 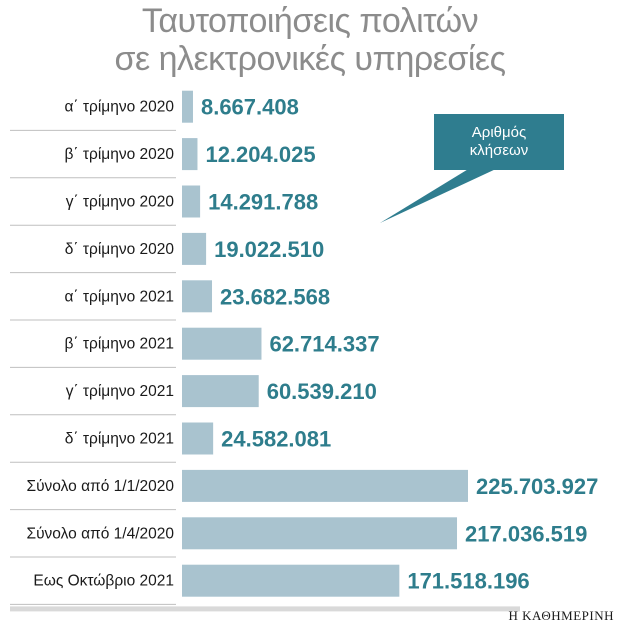 What do you see at coordinates (120, 249) in the screenshot?
I see `category-label: δ΄ τρίμηνο 2020` at bounding box center [120, 249].